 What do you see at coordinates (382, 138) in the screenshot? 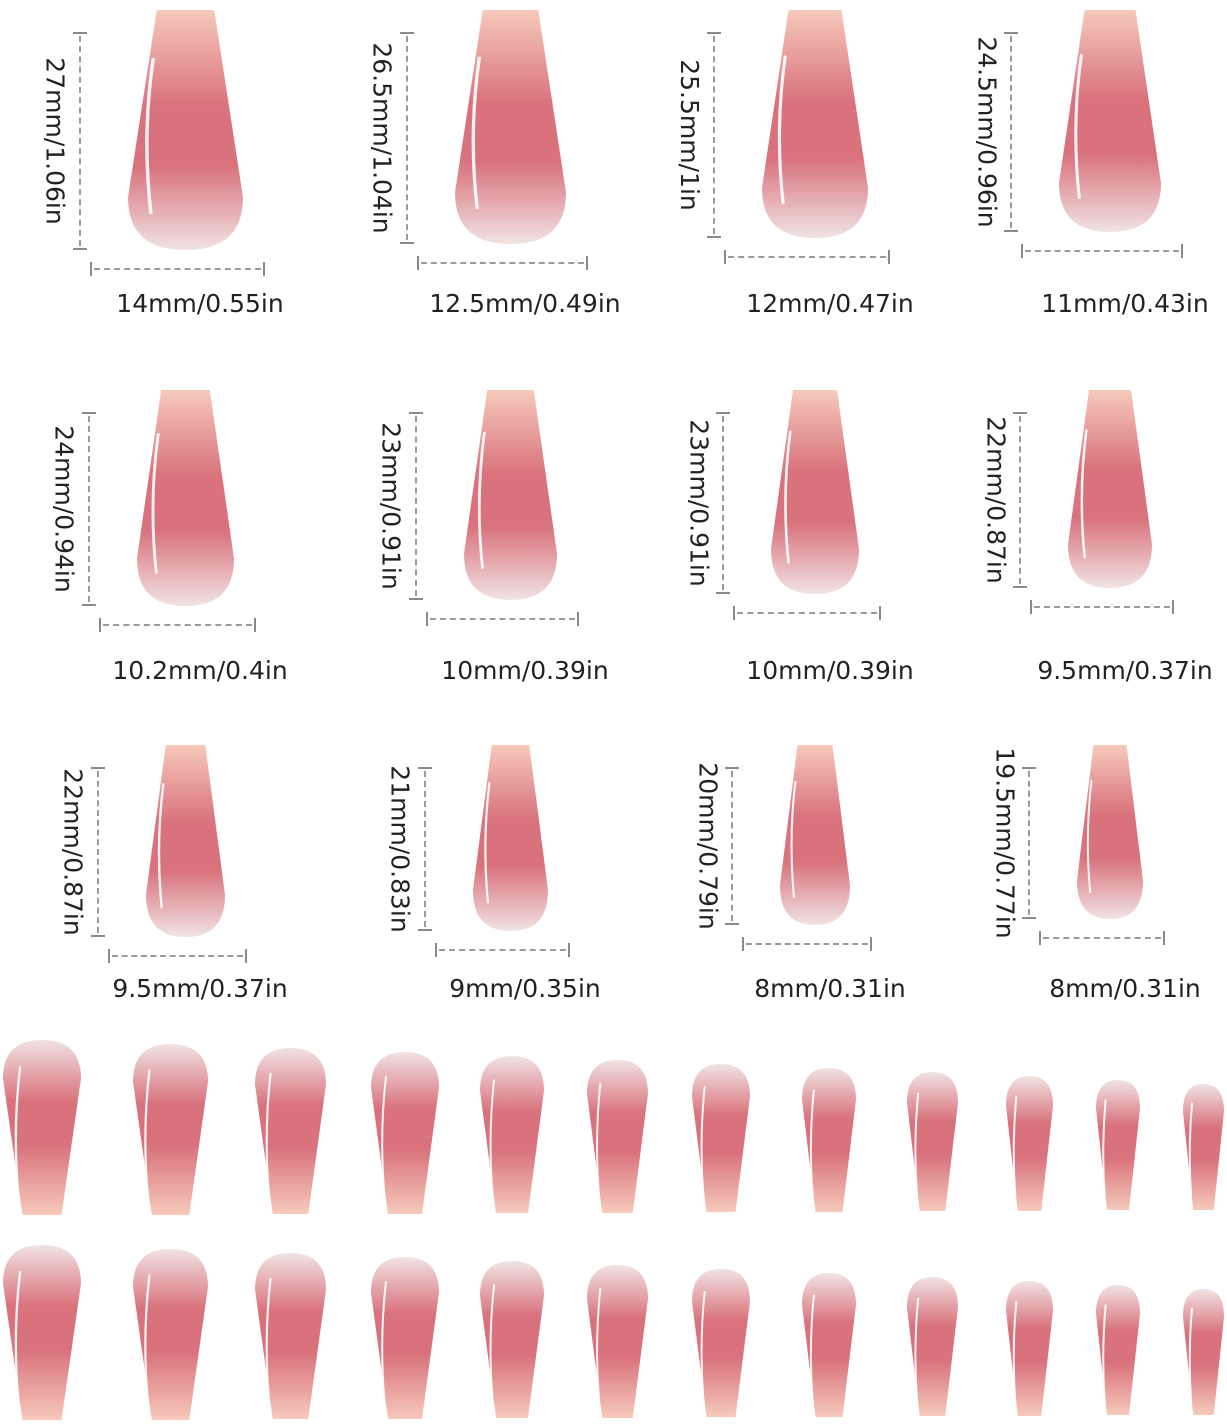
I see `length-label: 26.5mm/1.04in` at bounding box center [382, 138].